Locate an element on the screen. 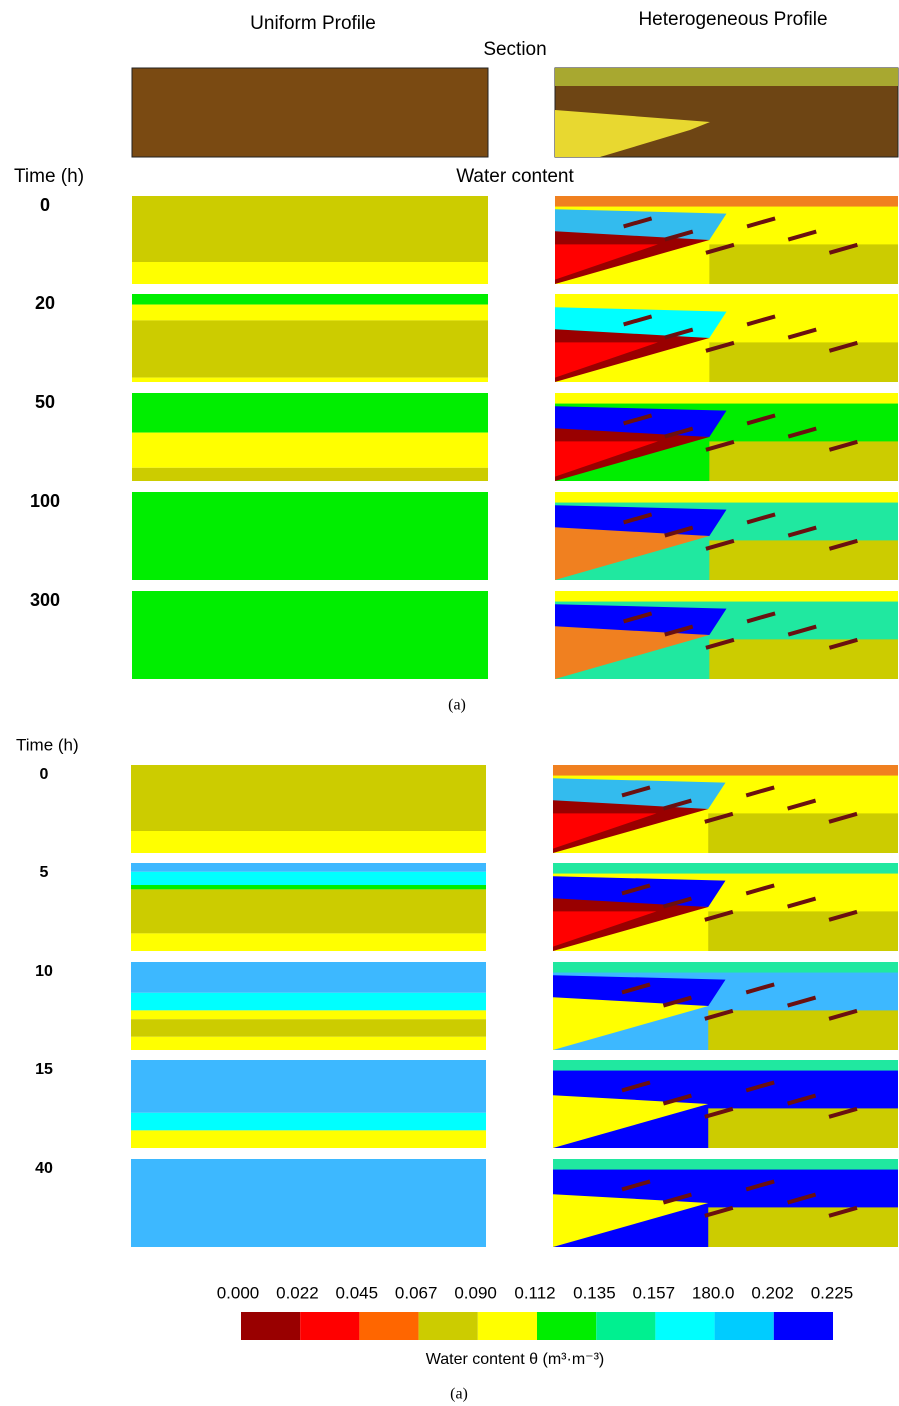 The height and width of the screenshot is (1406, 899). colorbar-tick: 0.112 is located at coordinates (534, 1292).